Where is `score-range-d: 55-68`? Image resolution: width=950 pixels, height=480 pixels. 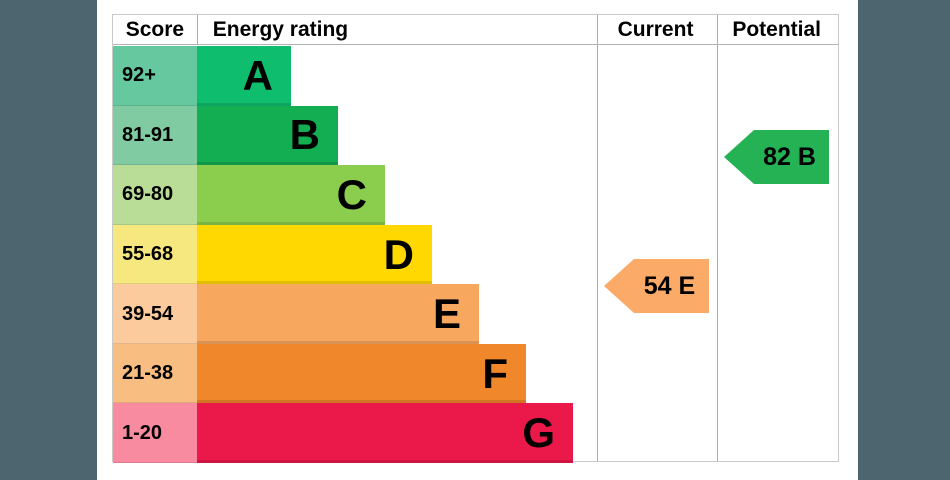
score-range-d: 55-68 is located at coordinates (155, 254).